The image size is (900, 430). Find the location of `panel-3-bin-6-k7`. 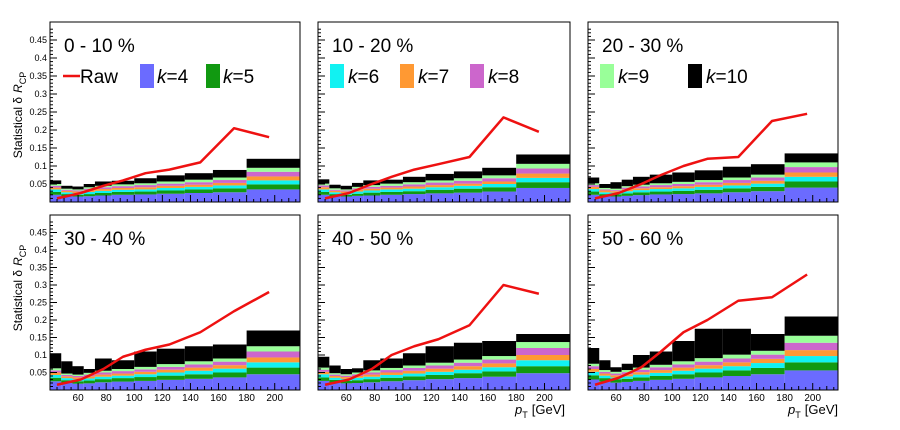

panel-3-bin-6-k7 is located at coordinates (661, 188).